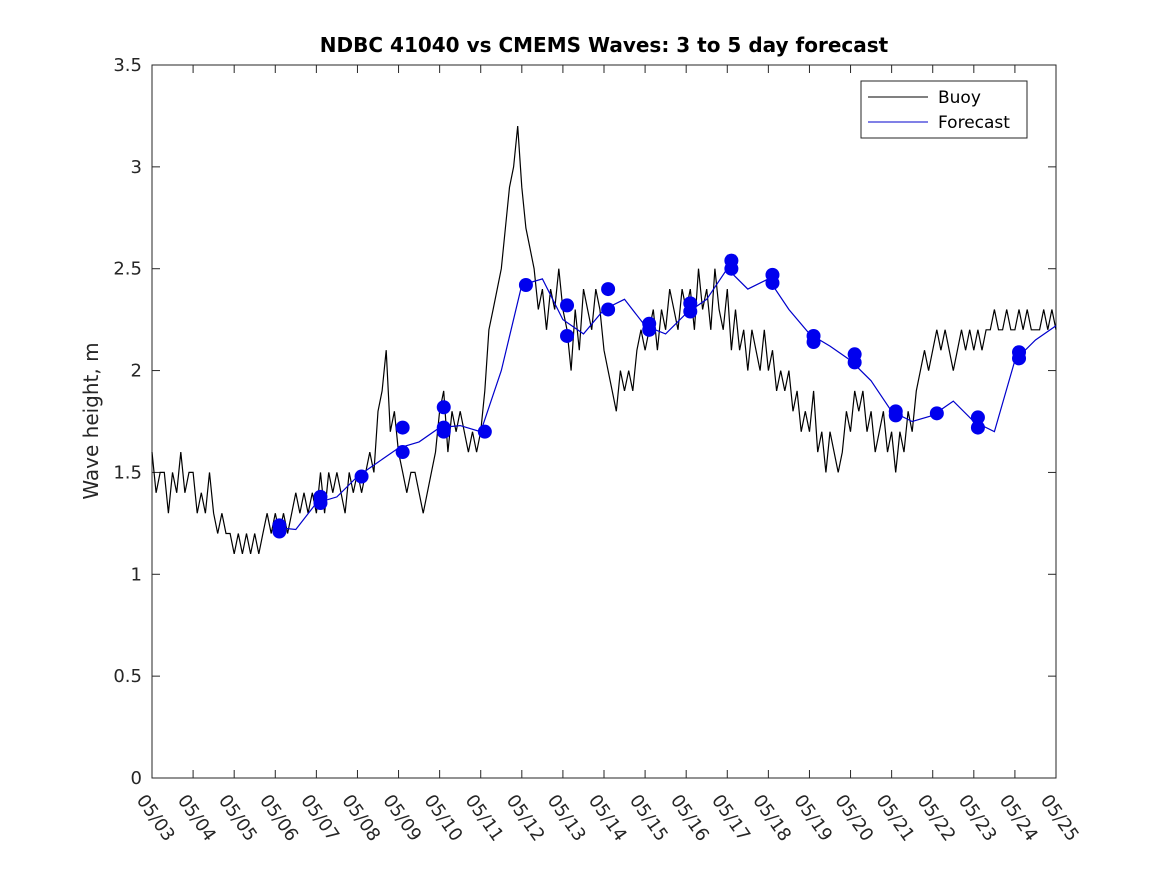  Describe the element at coordinates (127, 65) in the screenshot. I see `y-tick-label: 3.5` at that location.